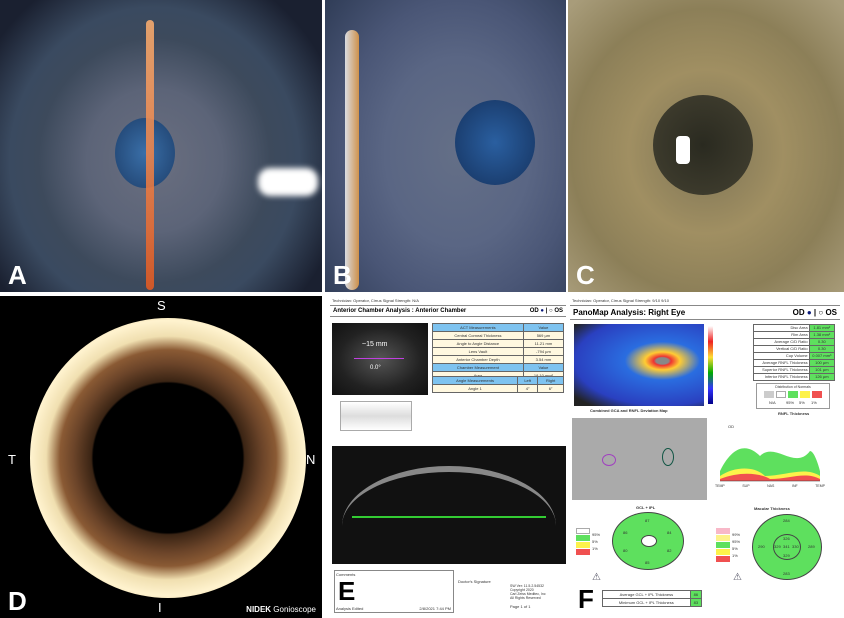 This screenshot has height=618, width=844. Describe the element at coordinates (648, 541) in the screenshot. I see `gcl-ipl-map: 87 84 82 85 80 86` at that location.